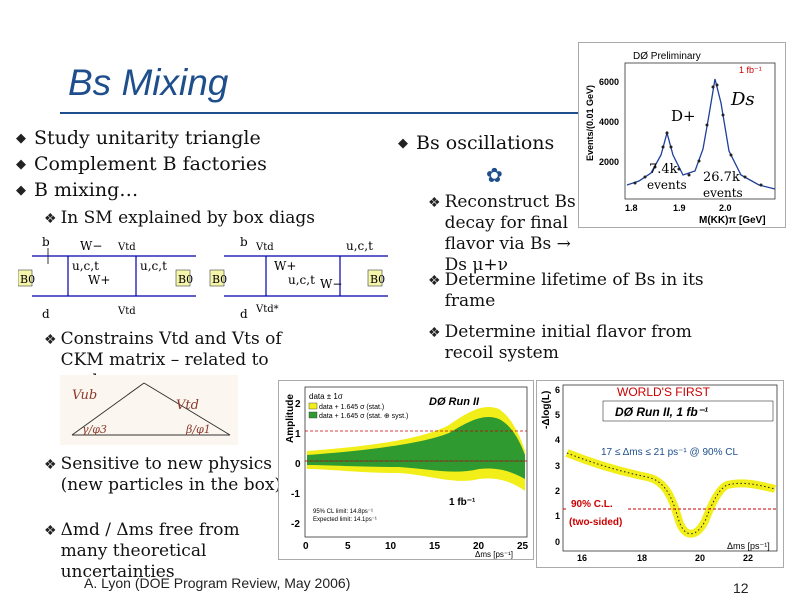  I want to click on likelihood-curve, so click(671, 493).